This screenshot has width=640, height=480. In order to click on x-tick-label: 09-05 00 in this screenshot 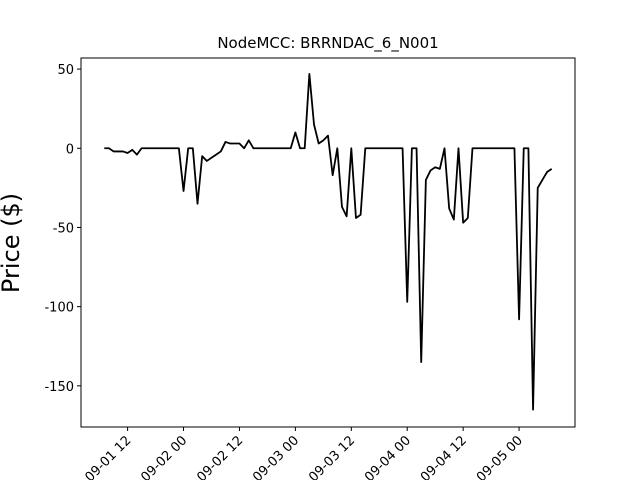, I will do `click(500, 456)`.